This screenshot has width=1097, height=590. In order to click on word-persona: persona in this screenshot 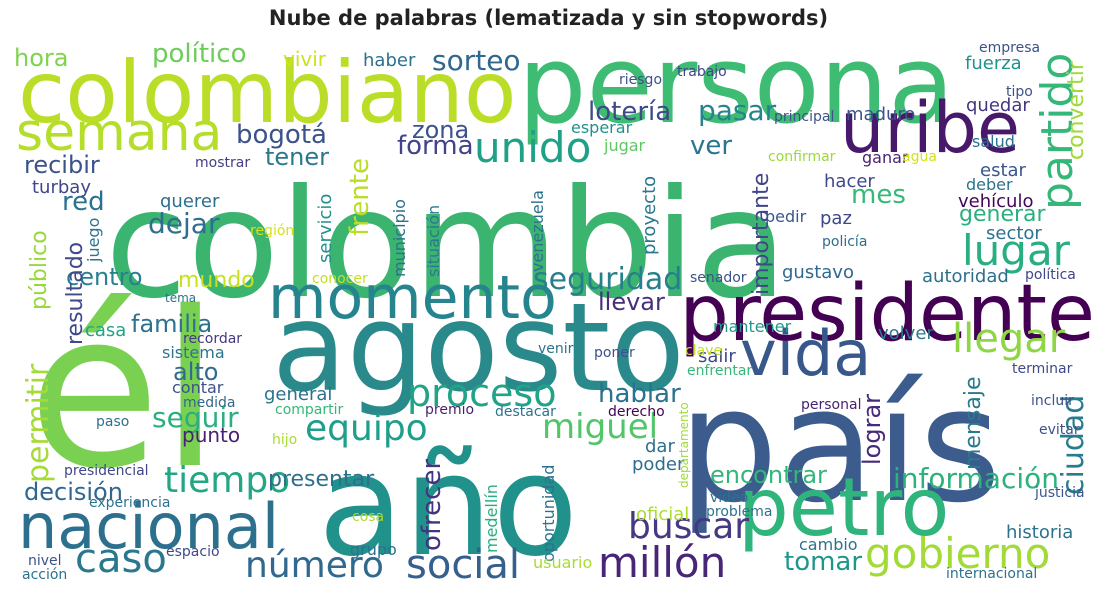, I will do `click(736, 85)`.